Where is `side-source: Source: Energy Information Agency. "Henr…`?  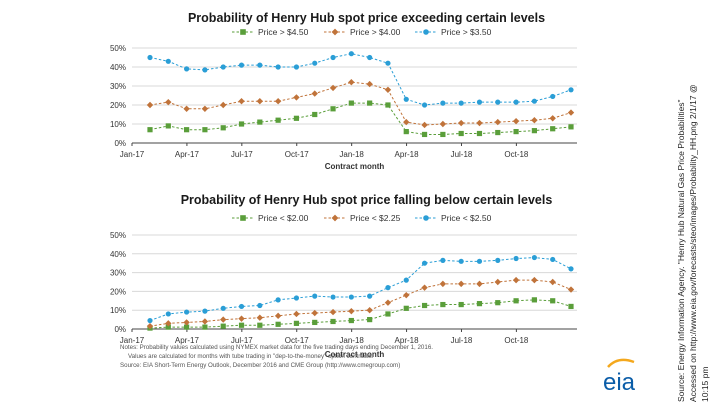 side-source: Source: Energy Information Agency. "Henr… is located at coordinates (693, 243).